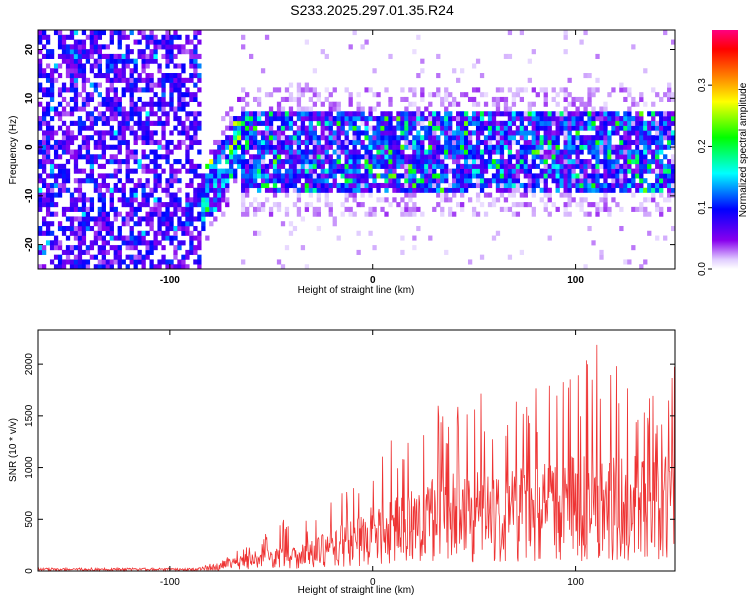 The image size is (750, 600). I want to click on colorbar-ticks: 0.00.10.20.3, so click(704, 177).